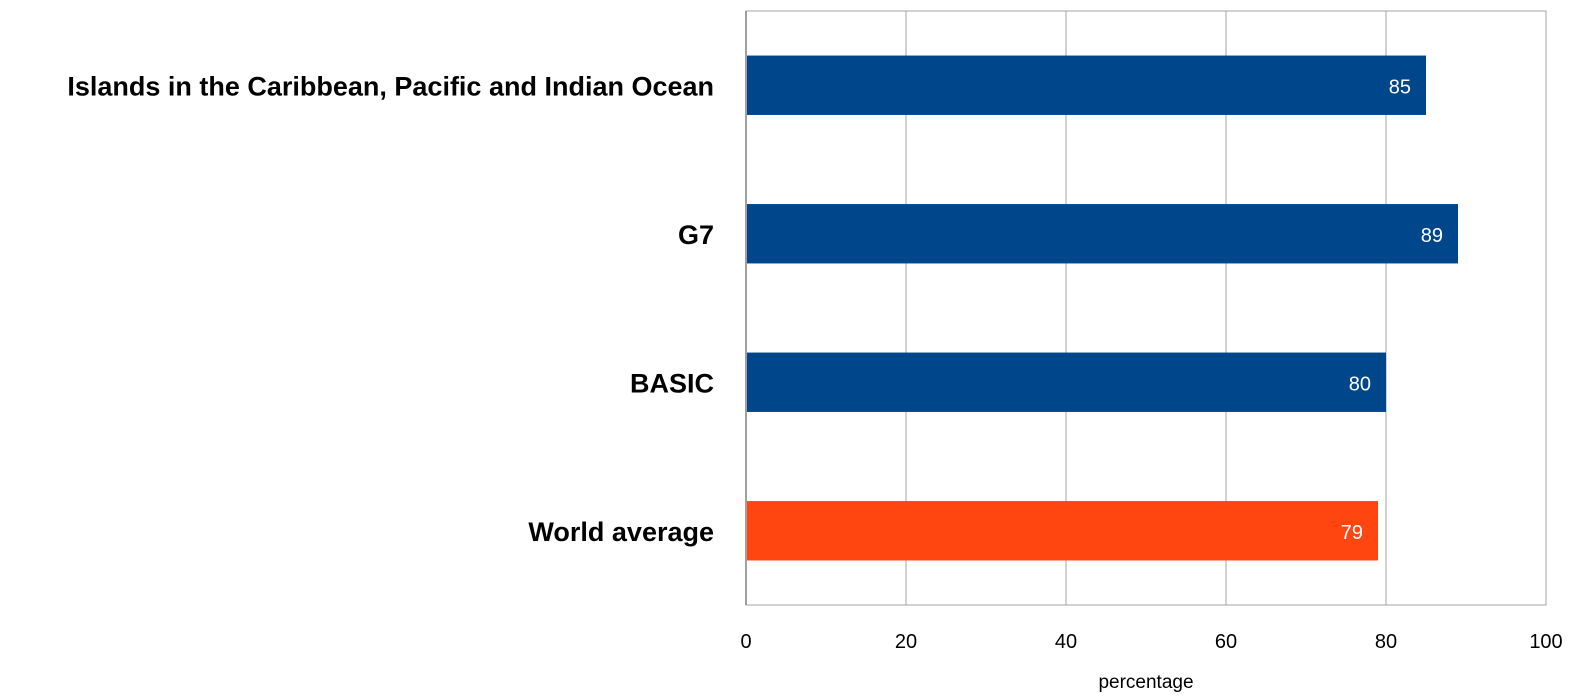 Image resolution: width=1587 pixels, height=698 pixels. Describe the element at coordinates (745, 642) in the screenshot. I see `x-tick-label: 0` at that location.